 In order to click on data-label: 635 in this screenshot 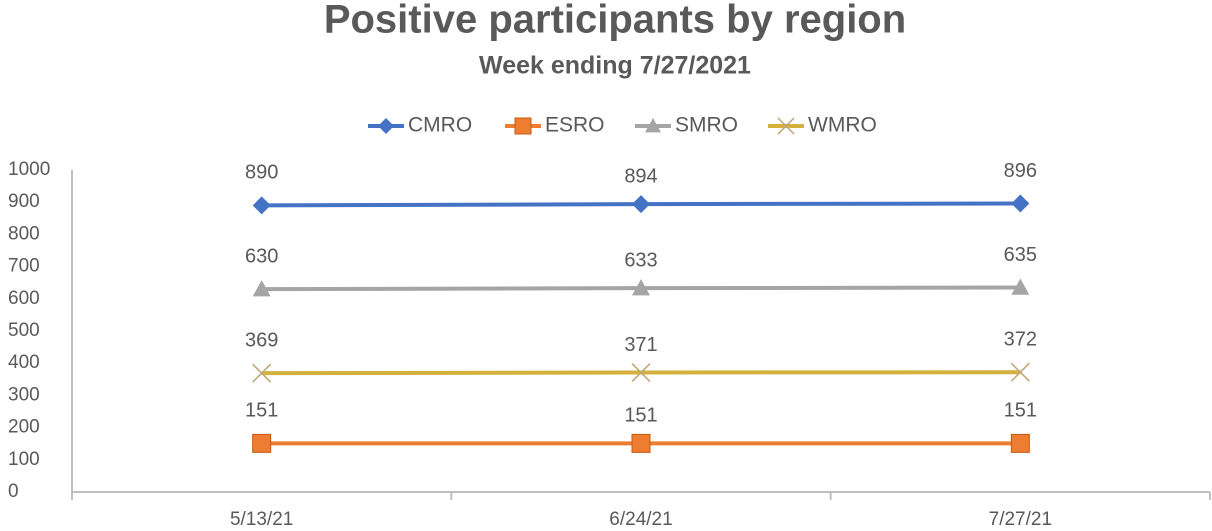, I will do `click(1020, 255)`.